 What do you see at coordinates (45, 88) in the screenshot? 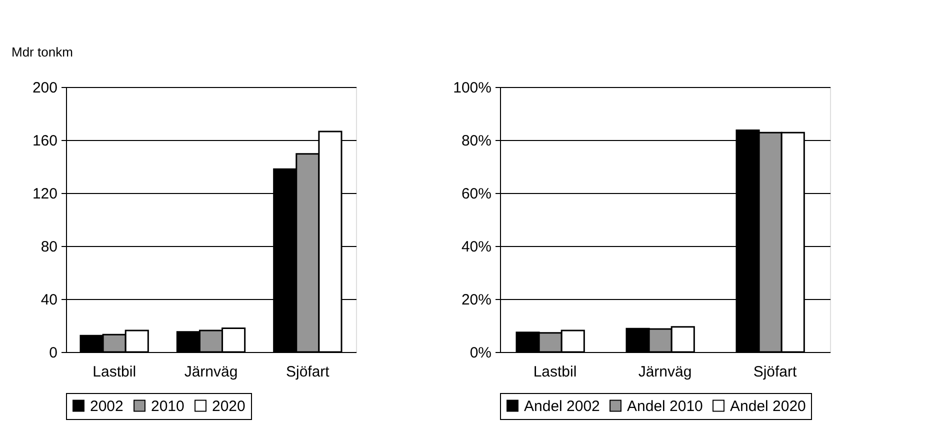
I see `y-tick-label: 200` at bounding box center [45, 88].